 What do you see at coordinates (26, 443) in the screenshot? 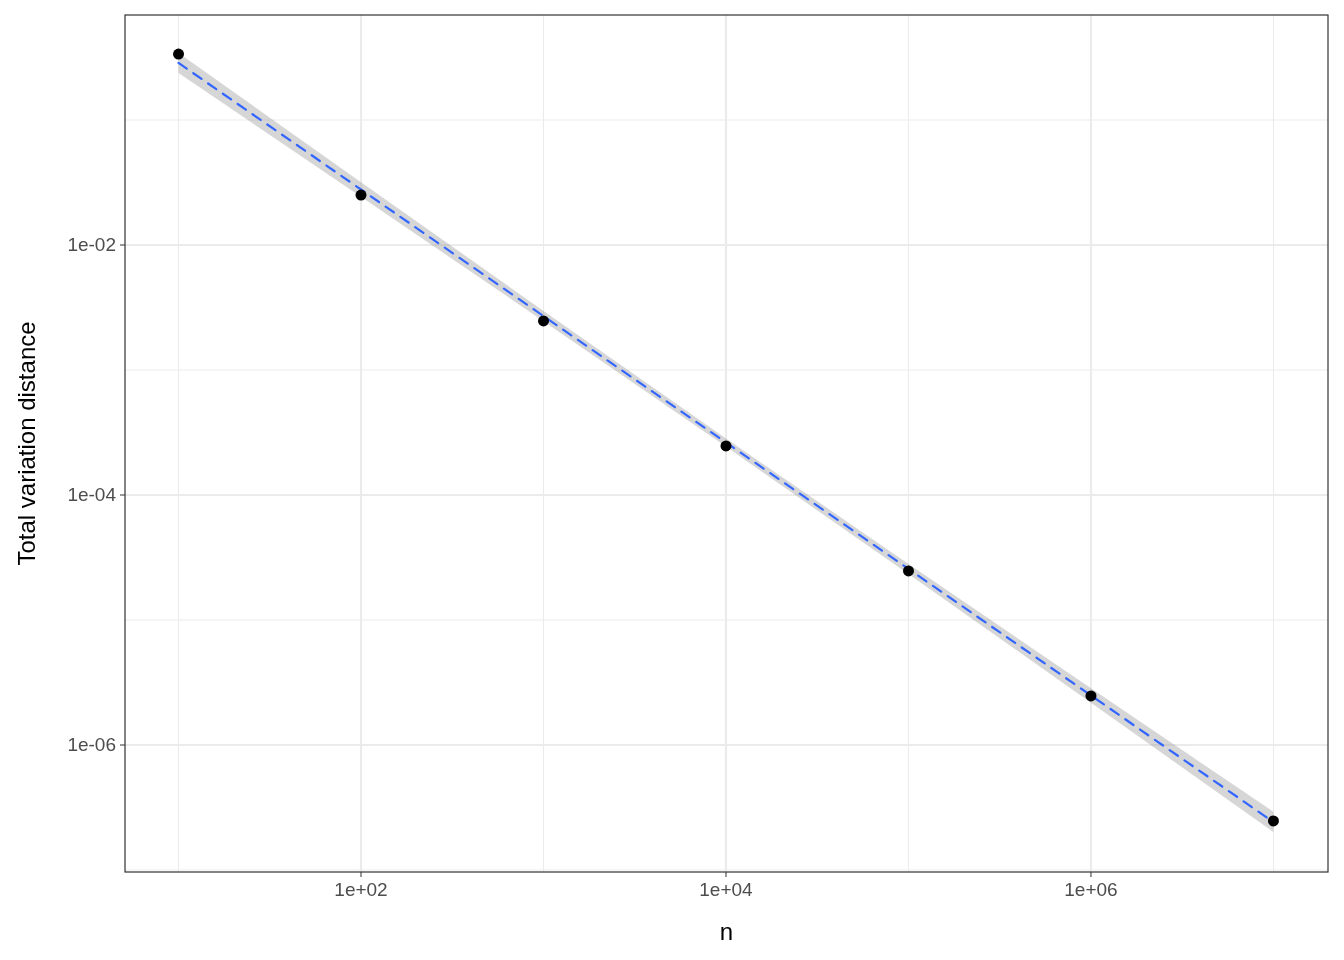
I see `y-axis-title: Total variation distance` at bounding box center [26, 443].